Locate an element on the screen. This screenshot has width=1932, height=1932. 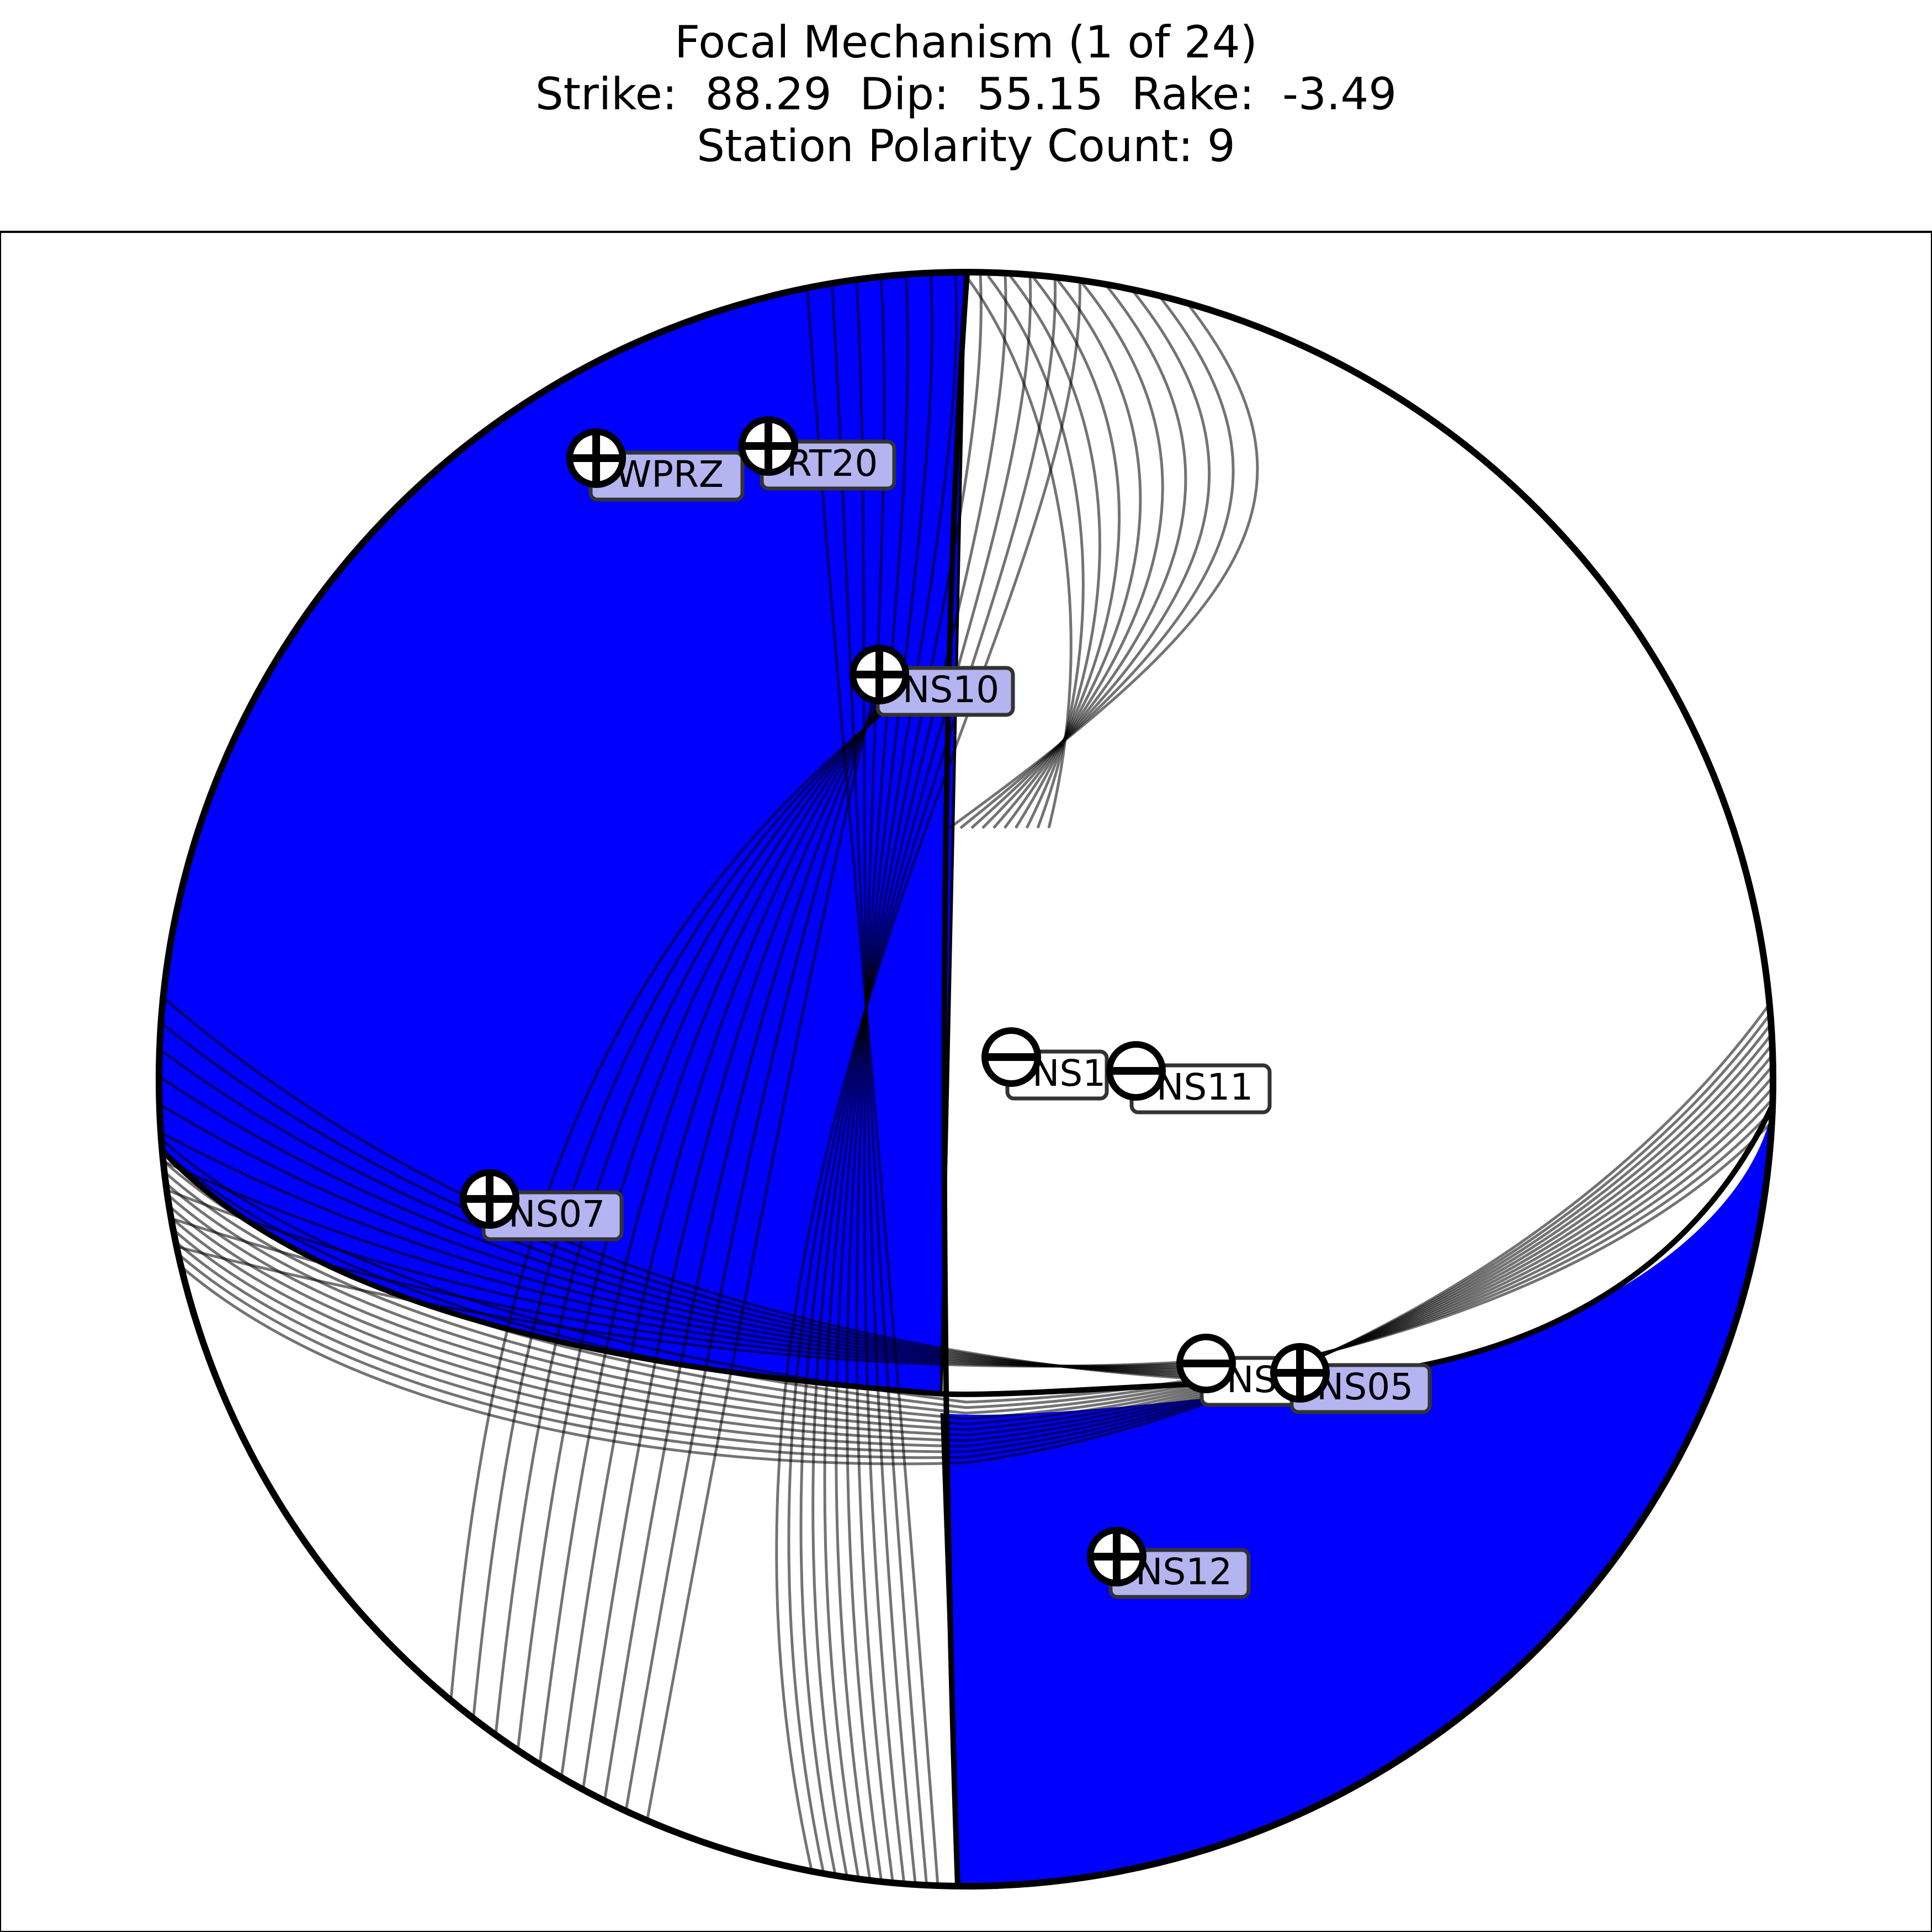
station-ns1: NS1 is located at coordinates (1045, 1064).